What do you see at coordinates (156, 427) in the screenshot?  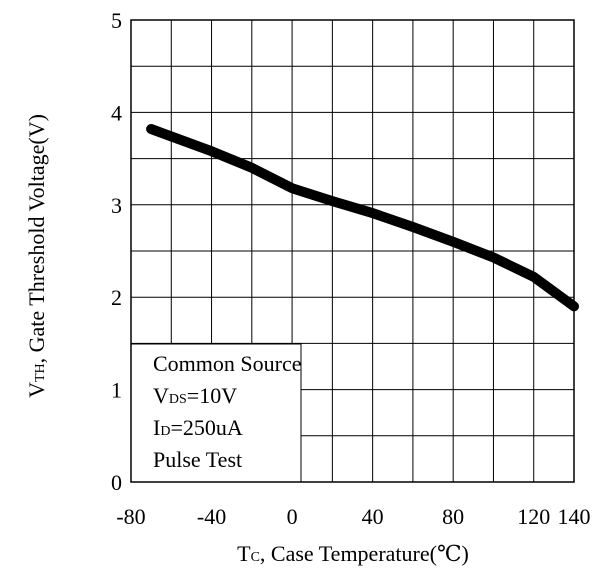 I see `legend-line-main: I` at bounding box center [156, 427].